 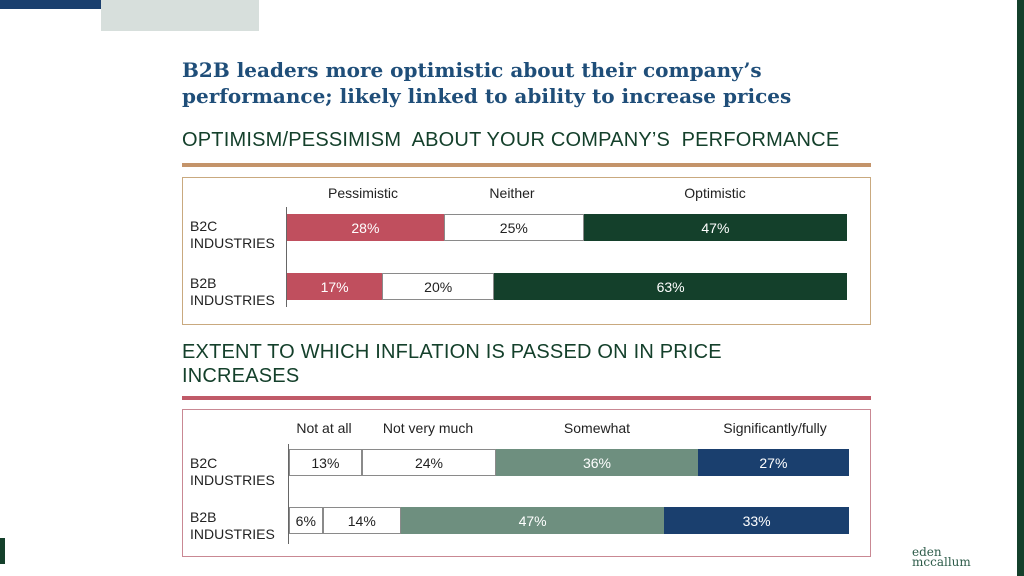 I want to click on logo-line-2: mccallum, so click(x=941, y=562).